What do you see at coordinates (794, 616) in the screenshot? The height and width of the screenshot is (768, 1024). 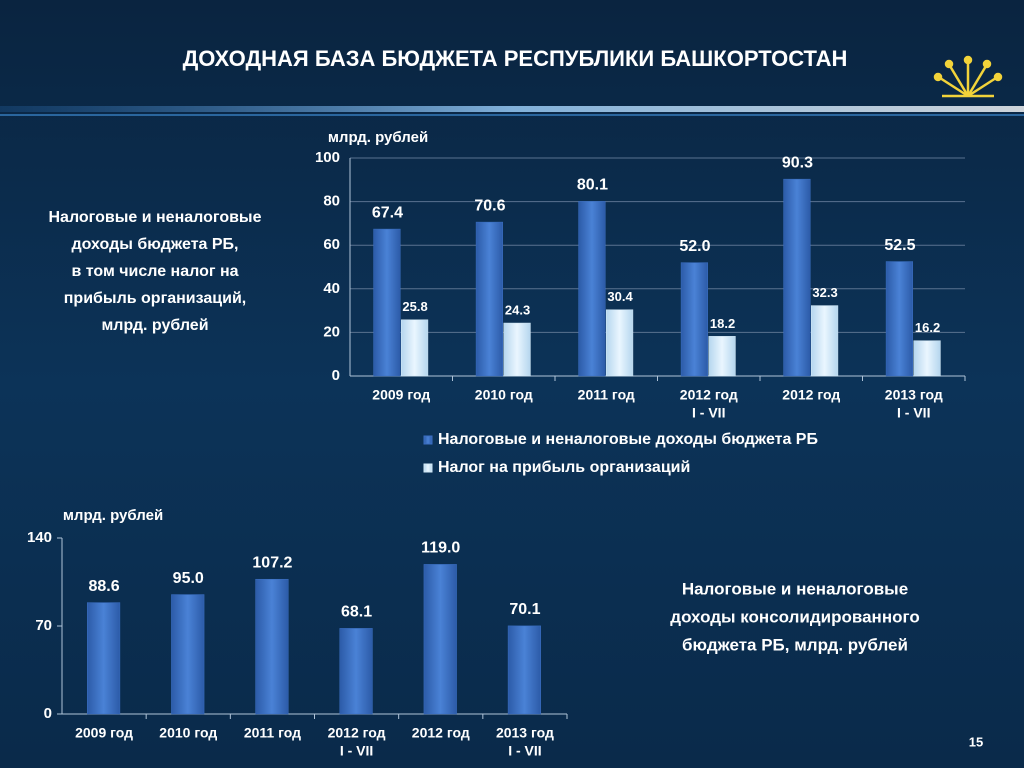 I see `caption-line: доходы консолидированного` at bounding box center [794, 616].